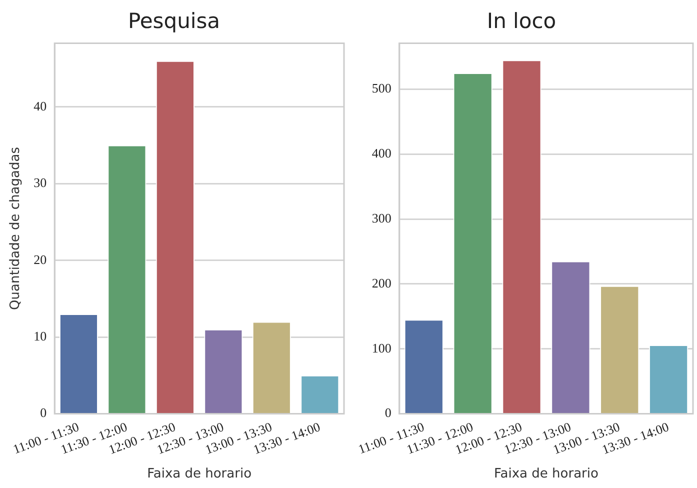 Image resolution: width=697 pixels, height=488 pixels. I want to click on y-tick-label: 400, so click(382, 153).